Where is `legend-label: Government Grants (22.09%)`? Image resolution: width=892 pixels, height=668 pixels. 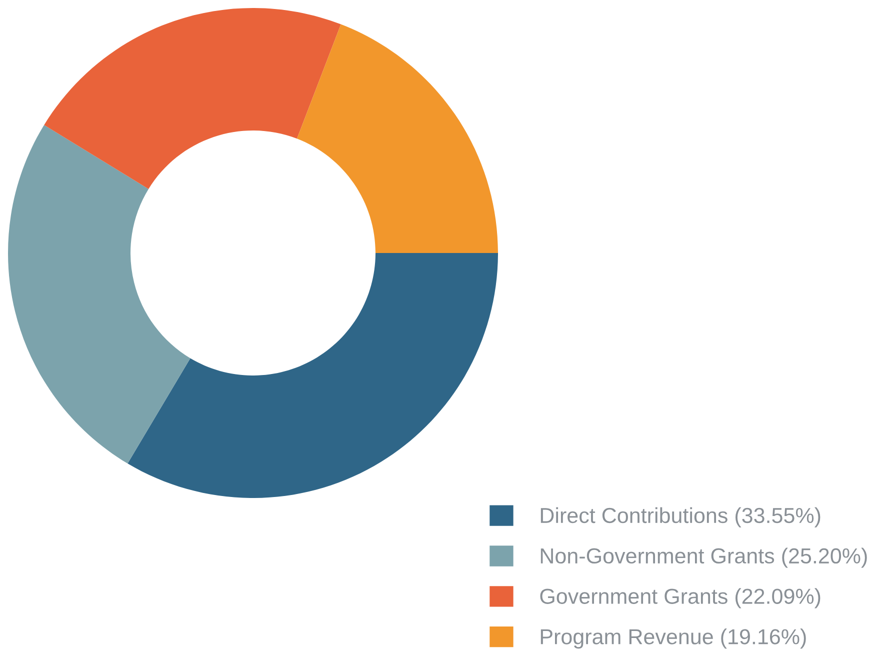 legend-label: Government Grants (22.09%) is located at coordinates (680, 598).